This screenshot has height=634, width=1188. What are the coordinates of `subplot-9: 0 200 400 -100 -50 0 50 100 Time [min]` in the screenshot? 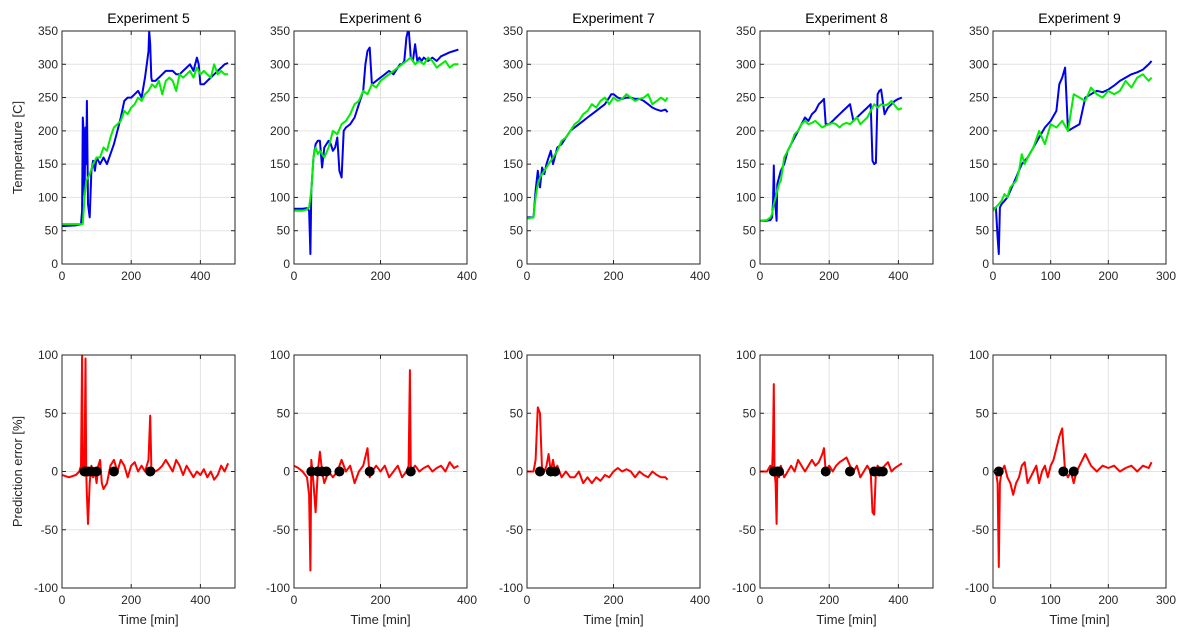 It's located at (833, 487).